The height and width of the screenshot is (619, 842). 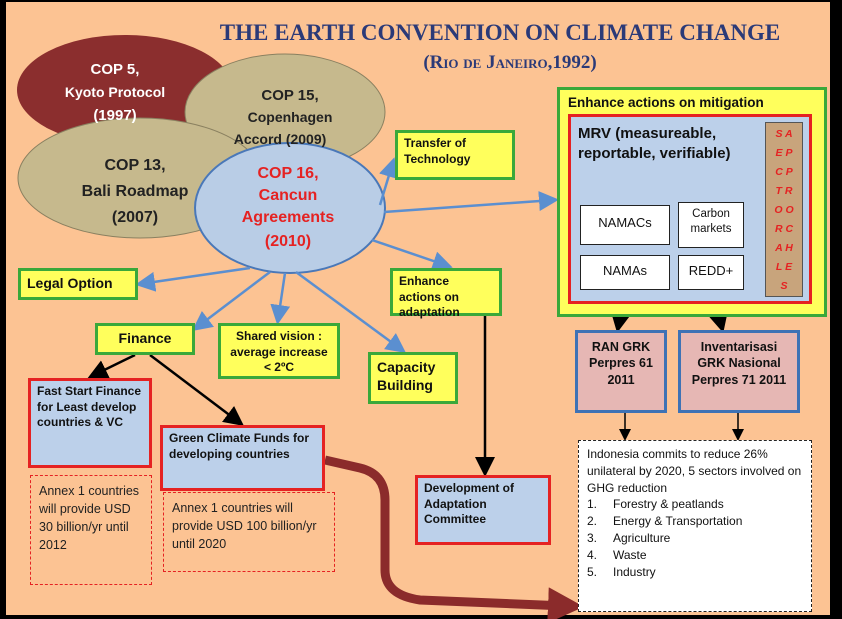 What do you see at coordinates (784, 191) in the screenshot?
I see `sectoral-letters: T R` at bounding box center [784, 191].